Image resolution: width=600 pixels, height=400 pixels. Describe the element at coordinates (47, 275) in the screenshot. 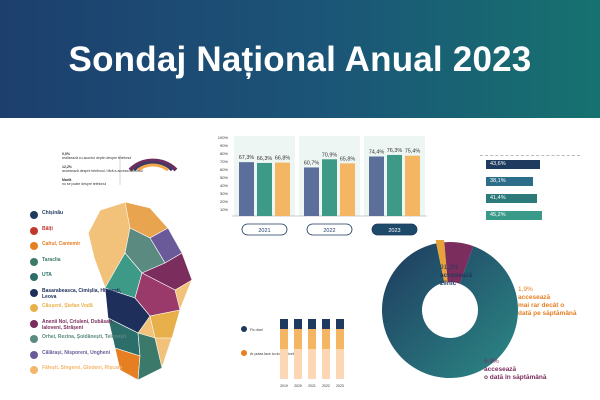

I see `map-legend-label: UTA` at that location.